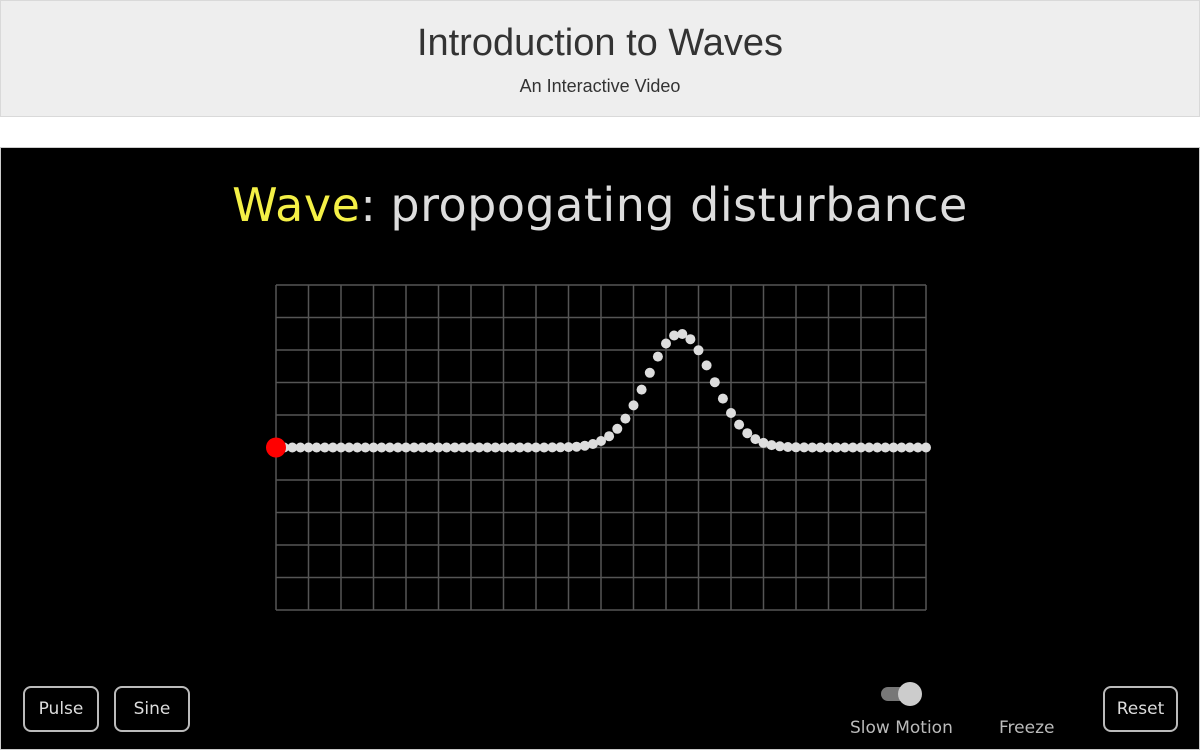  I want to click on pulse-button: Pulse, so click(61, 709).